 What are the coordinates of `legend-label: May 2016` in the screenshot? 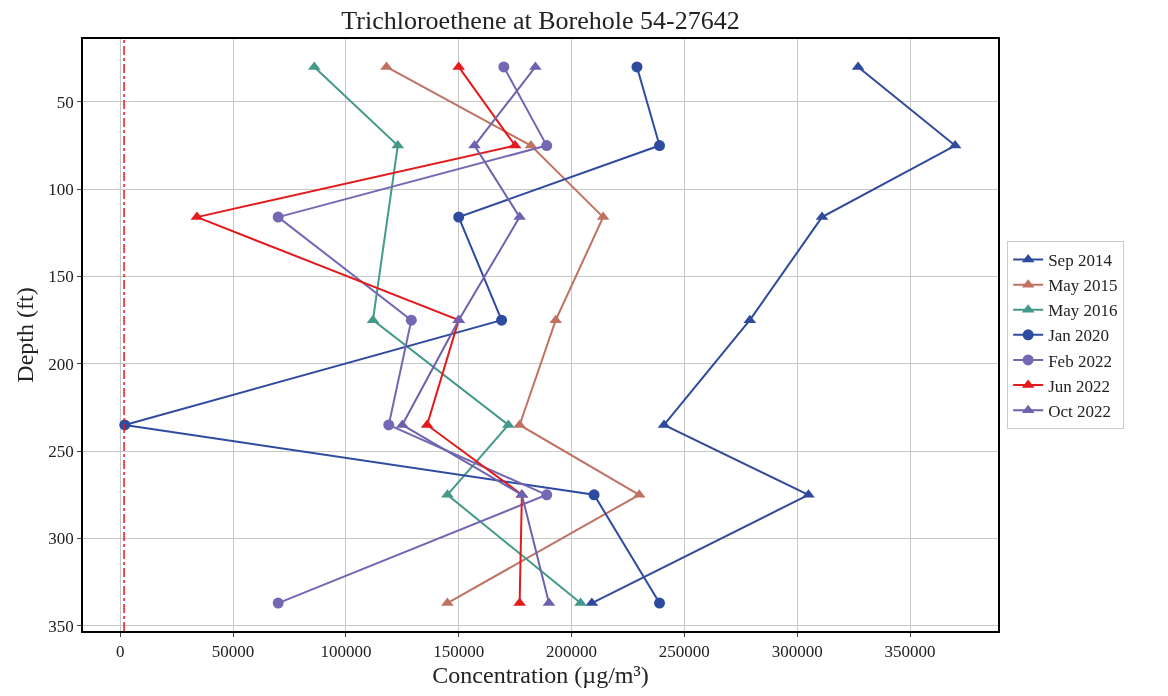 It's located at (1083, 311).